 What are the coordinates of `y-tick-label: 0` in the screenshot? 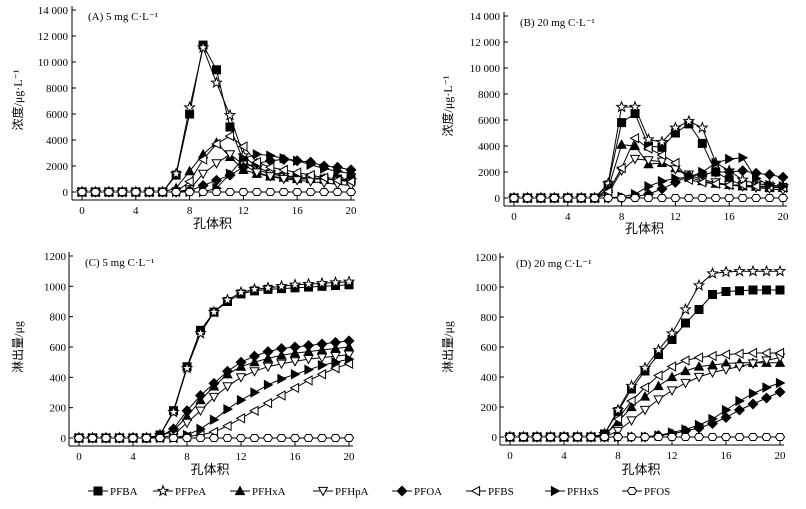 It's located at (66, 193).